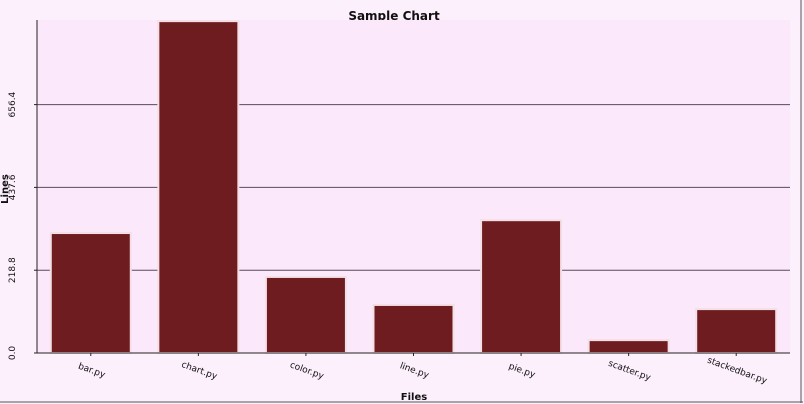 The height and width of the screenshot is (404, 804). I want to click on y-tick-label: 218.8, so click(13, 270).